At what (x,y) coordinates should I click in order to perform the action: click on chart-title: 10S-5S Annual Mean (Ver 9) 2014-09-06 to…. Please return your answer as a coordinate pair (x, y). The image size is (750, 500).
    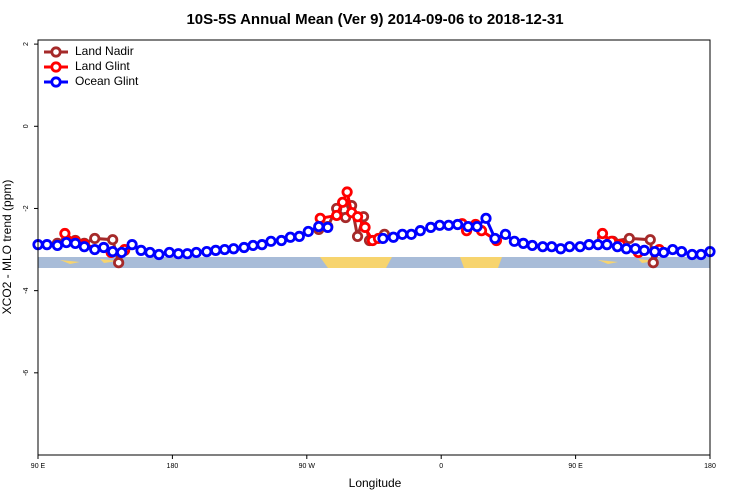
    Looking at the image, I should click on (374, 19).